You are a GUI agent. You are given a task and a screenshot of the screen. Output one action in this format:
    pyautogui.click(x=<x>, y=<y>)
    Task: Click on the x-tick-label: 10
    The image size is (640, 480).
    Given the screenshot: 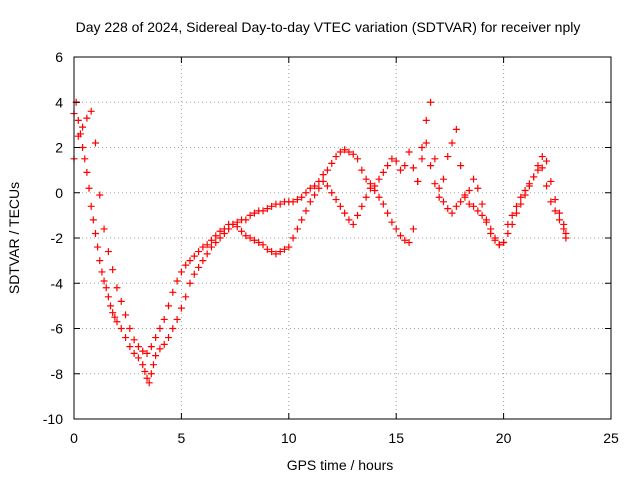 What is the action you would take?
    pyautogui.click(x=289, y=438)
    